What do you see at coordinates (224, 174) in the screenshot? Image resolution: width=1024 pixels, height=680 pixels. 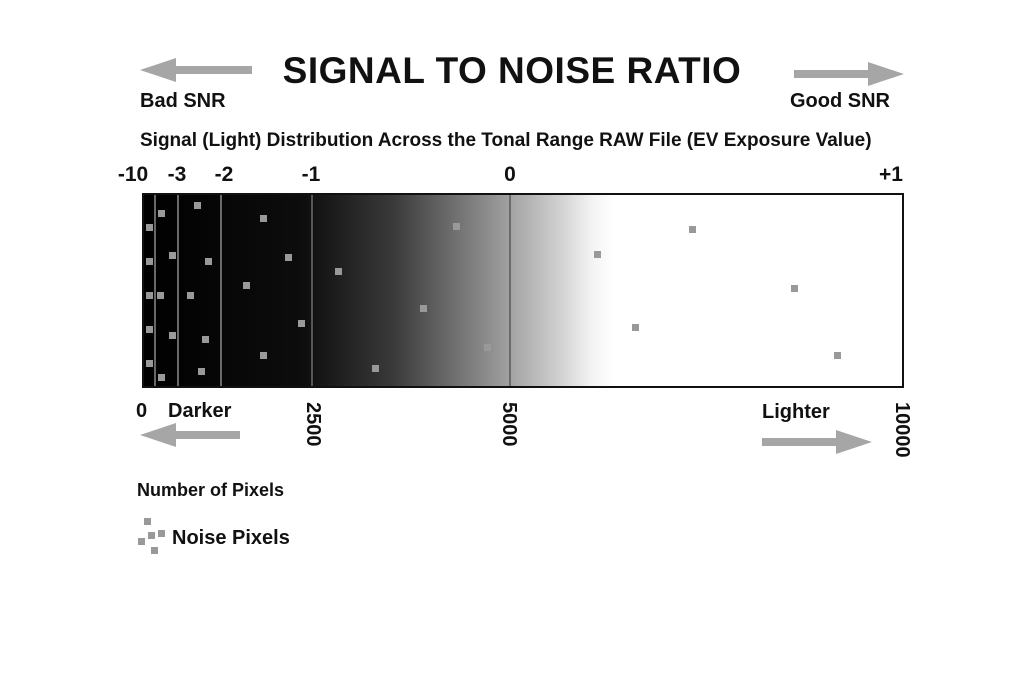 I see `ev-label-minus-2: -2` at bounding box center [224, 174].